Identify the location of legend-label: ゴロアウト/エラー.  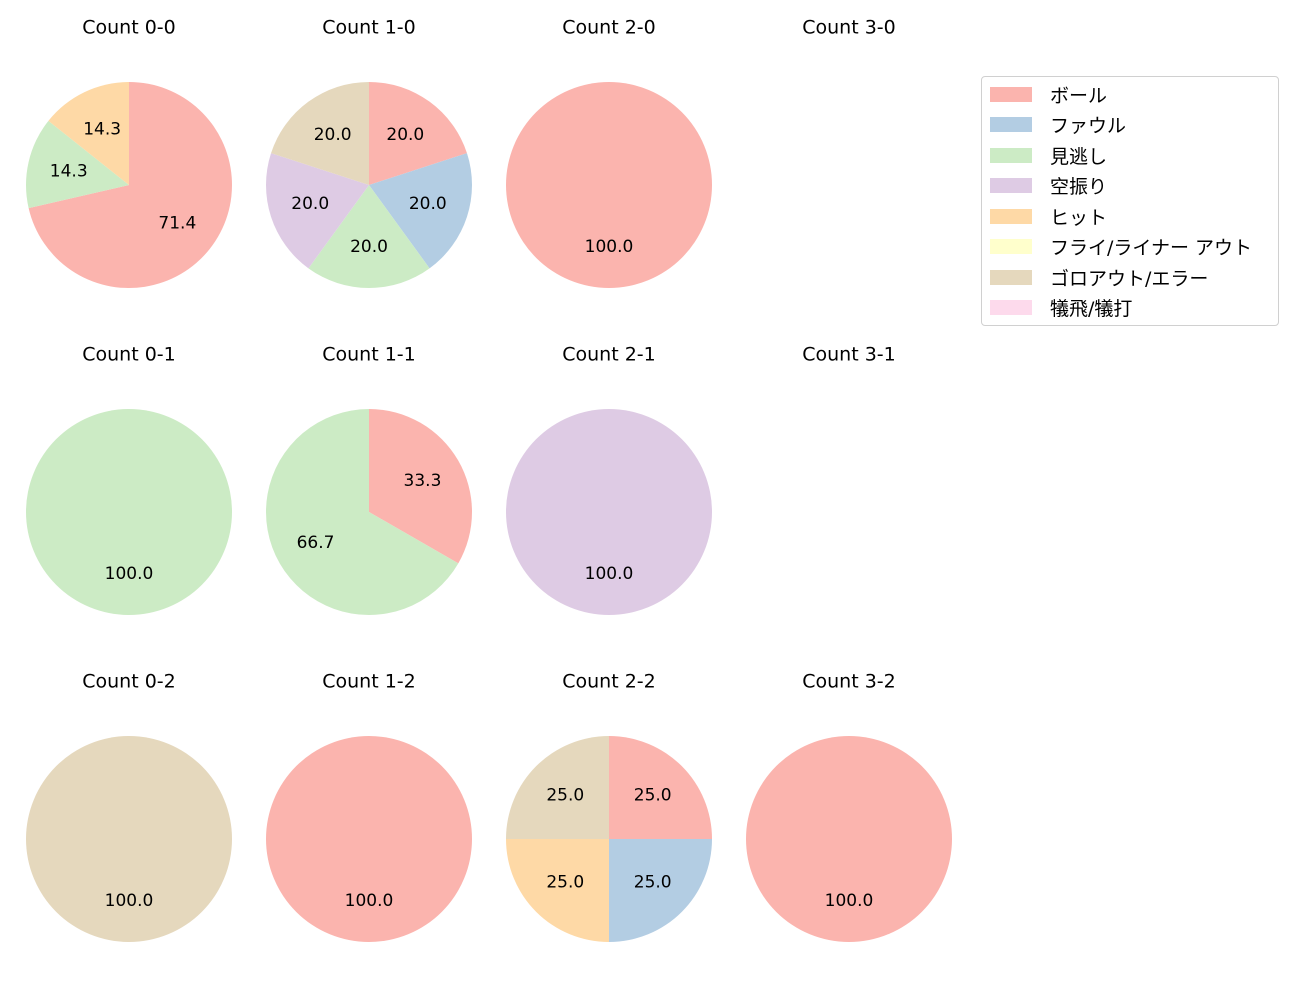
(1129, 278).